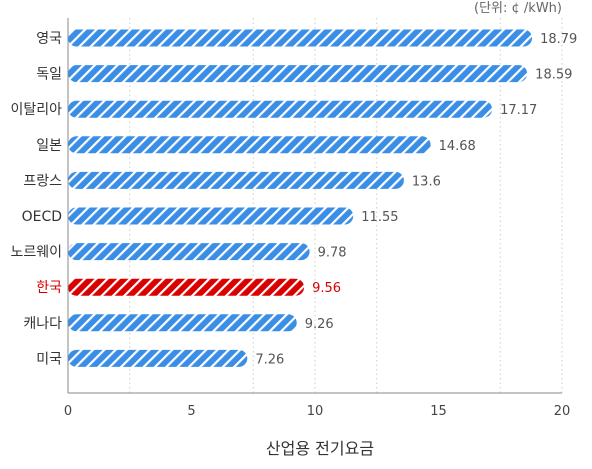 Image resolution: width=592 pixels, height=469 pixels. Describe the element at coordinates (320, 448) in the screenshot. I see `x-axis-title: 산업용 전기요금` at that location.